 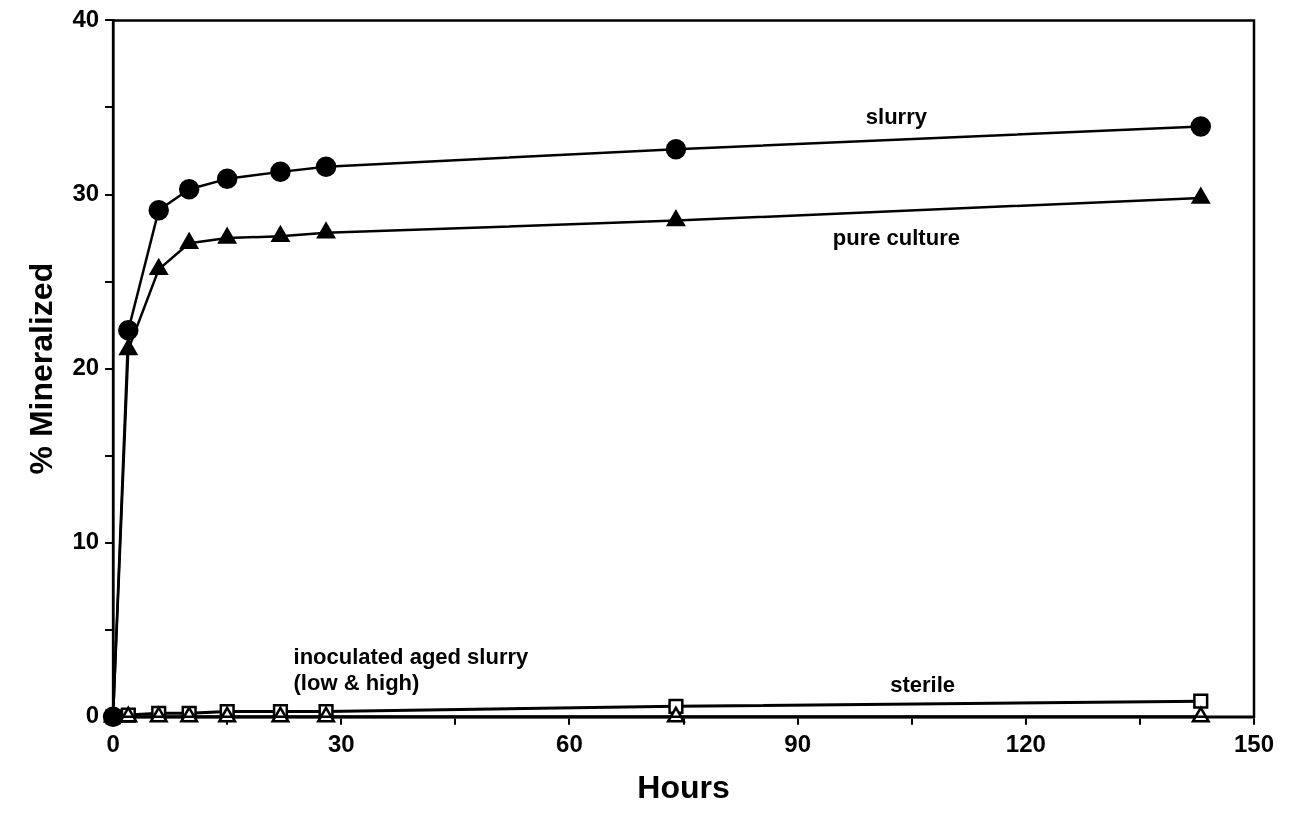 What do you see at coordinates (569, 743) in the screenshot?
I see `x-tick-label: 60` at bounding box center [569, 743].